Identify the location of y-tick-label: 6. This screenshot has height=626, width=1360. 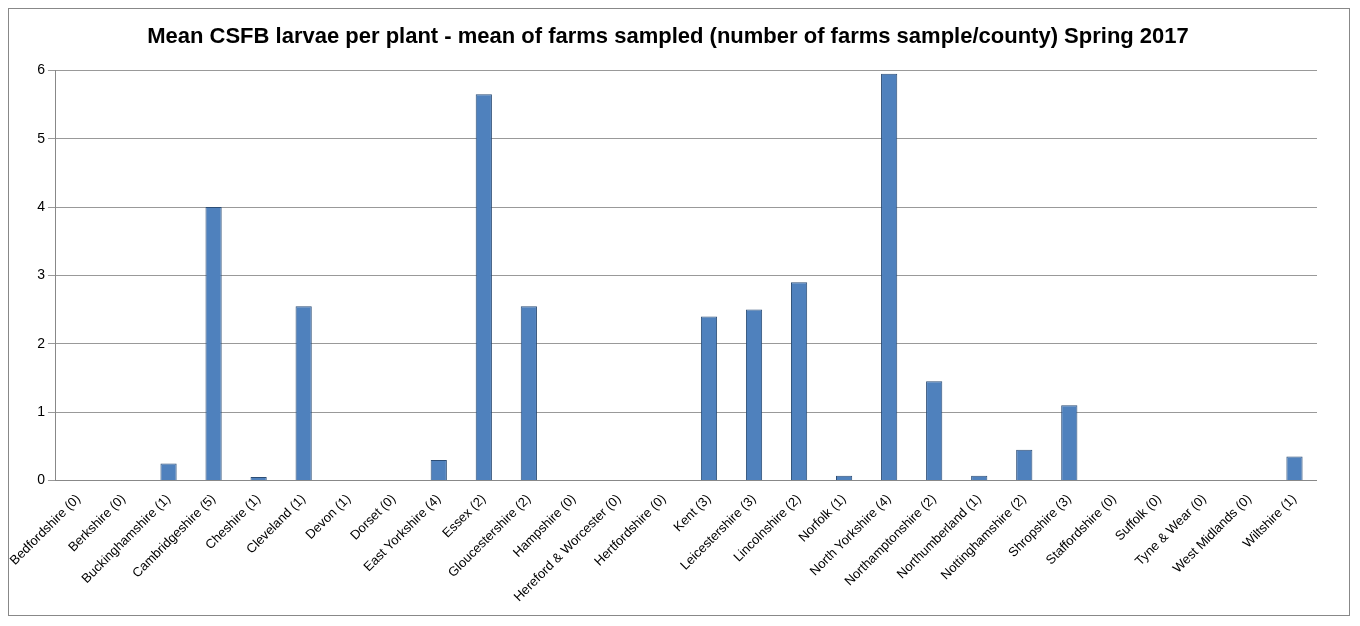
(41, 69).